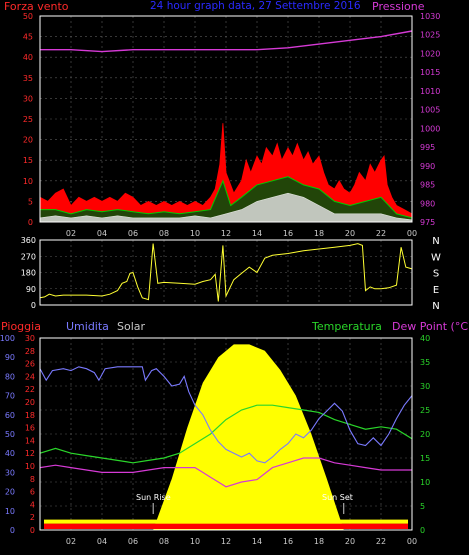 The height and width of the screenshot is (555, 469). I want to click on temperature-tick-label: 20, so click(425, 434).